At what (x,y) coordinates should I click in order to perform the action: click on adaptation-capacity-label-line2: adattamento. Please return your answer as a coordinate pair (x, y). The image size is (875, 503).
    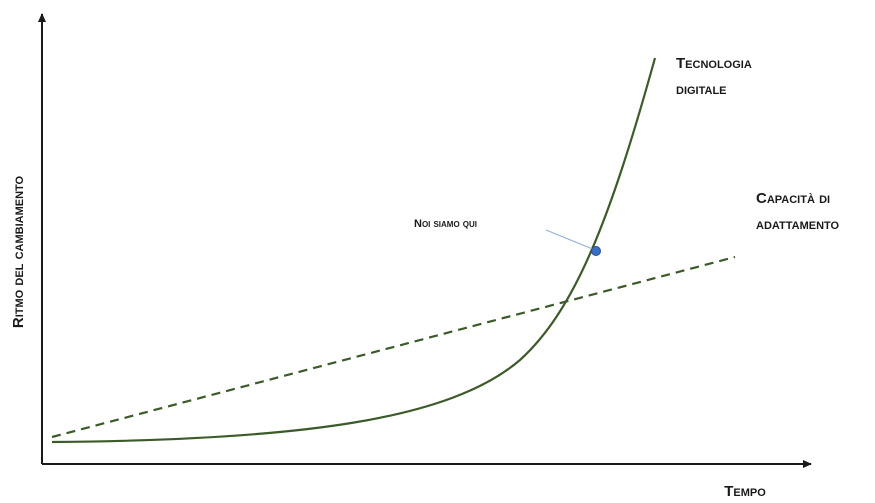
    Looking at the image, I should click on (798, 224).